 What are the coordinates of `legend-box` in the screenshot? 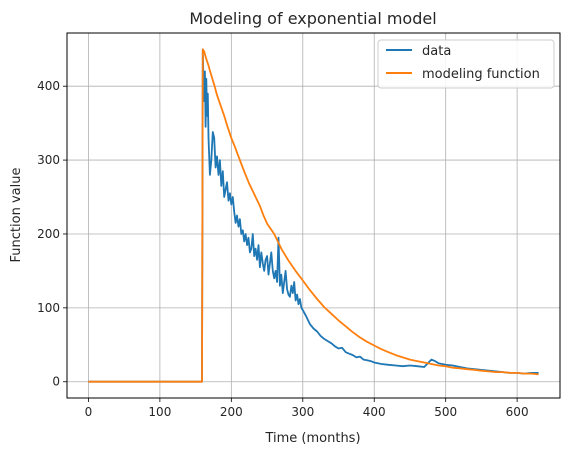 It's located at (466, 64).